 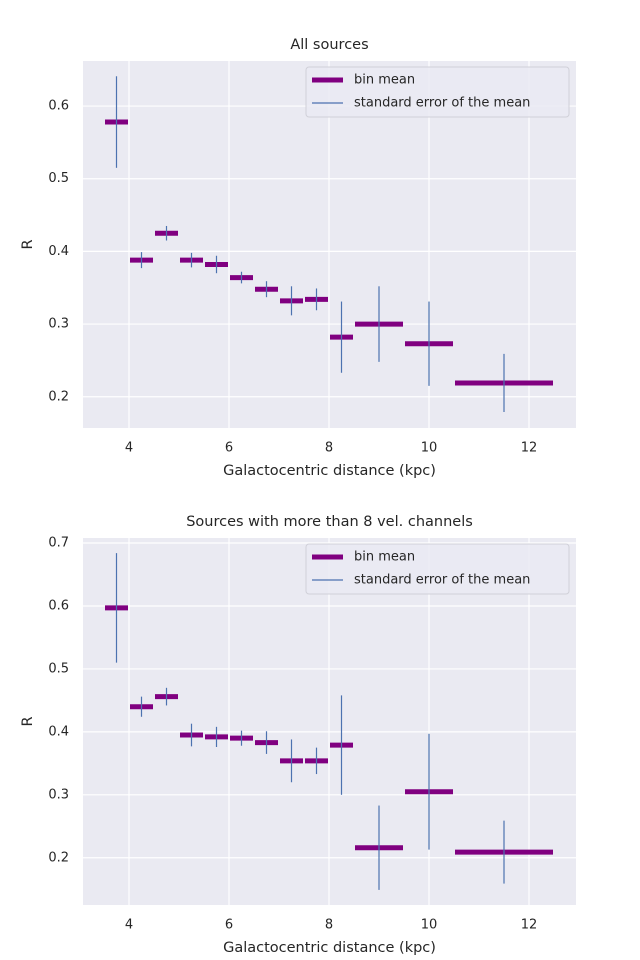 I want to click on chart-title: Sources with more than 8 vel. channels, so click(x=329, y=522).